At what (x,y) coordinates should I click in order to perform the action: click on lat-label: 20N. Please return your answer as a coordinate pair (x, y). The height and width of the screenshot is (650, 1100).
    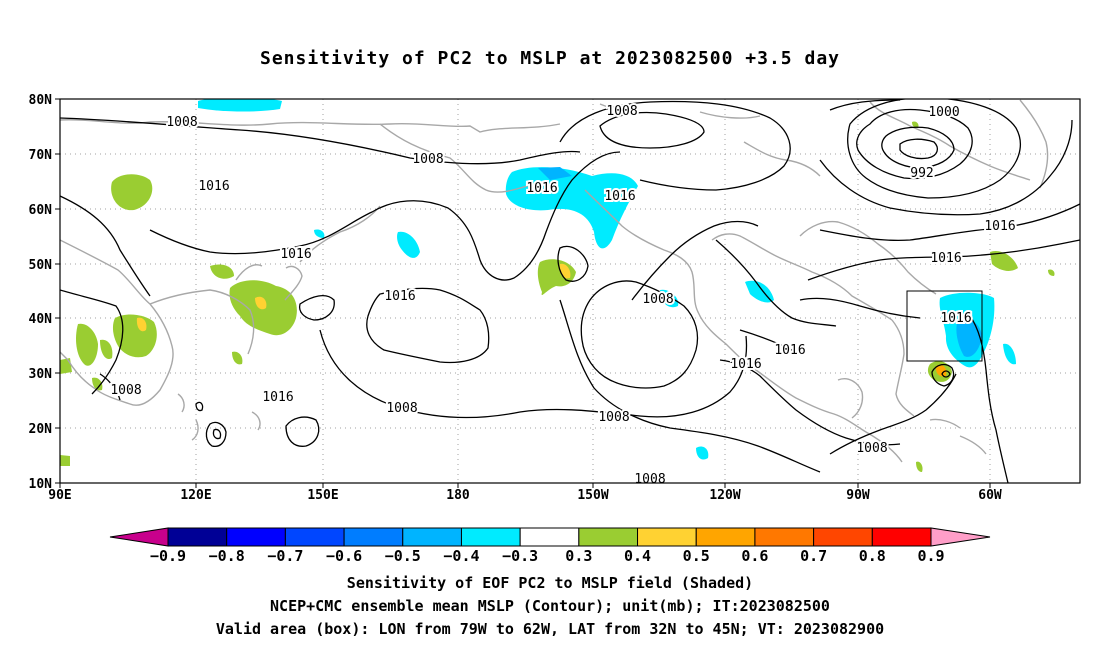
    Looking at the image, I should click on (41, 429).